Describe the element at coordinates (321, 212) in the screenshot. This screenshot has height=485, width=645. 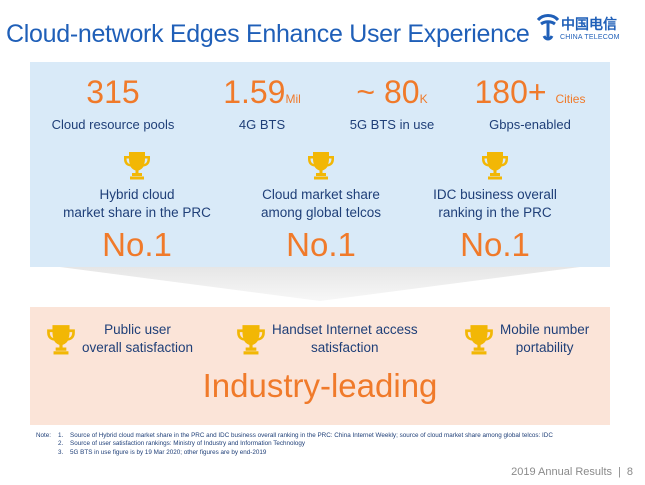
I see `award-line2: among global telcos` at that location.